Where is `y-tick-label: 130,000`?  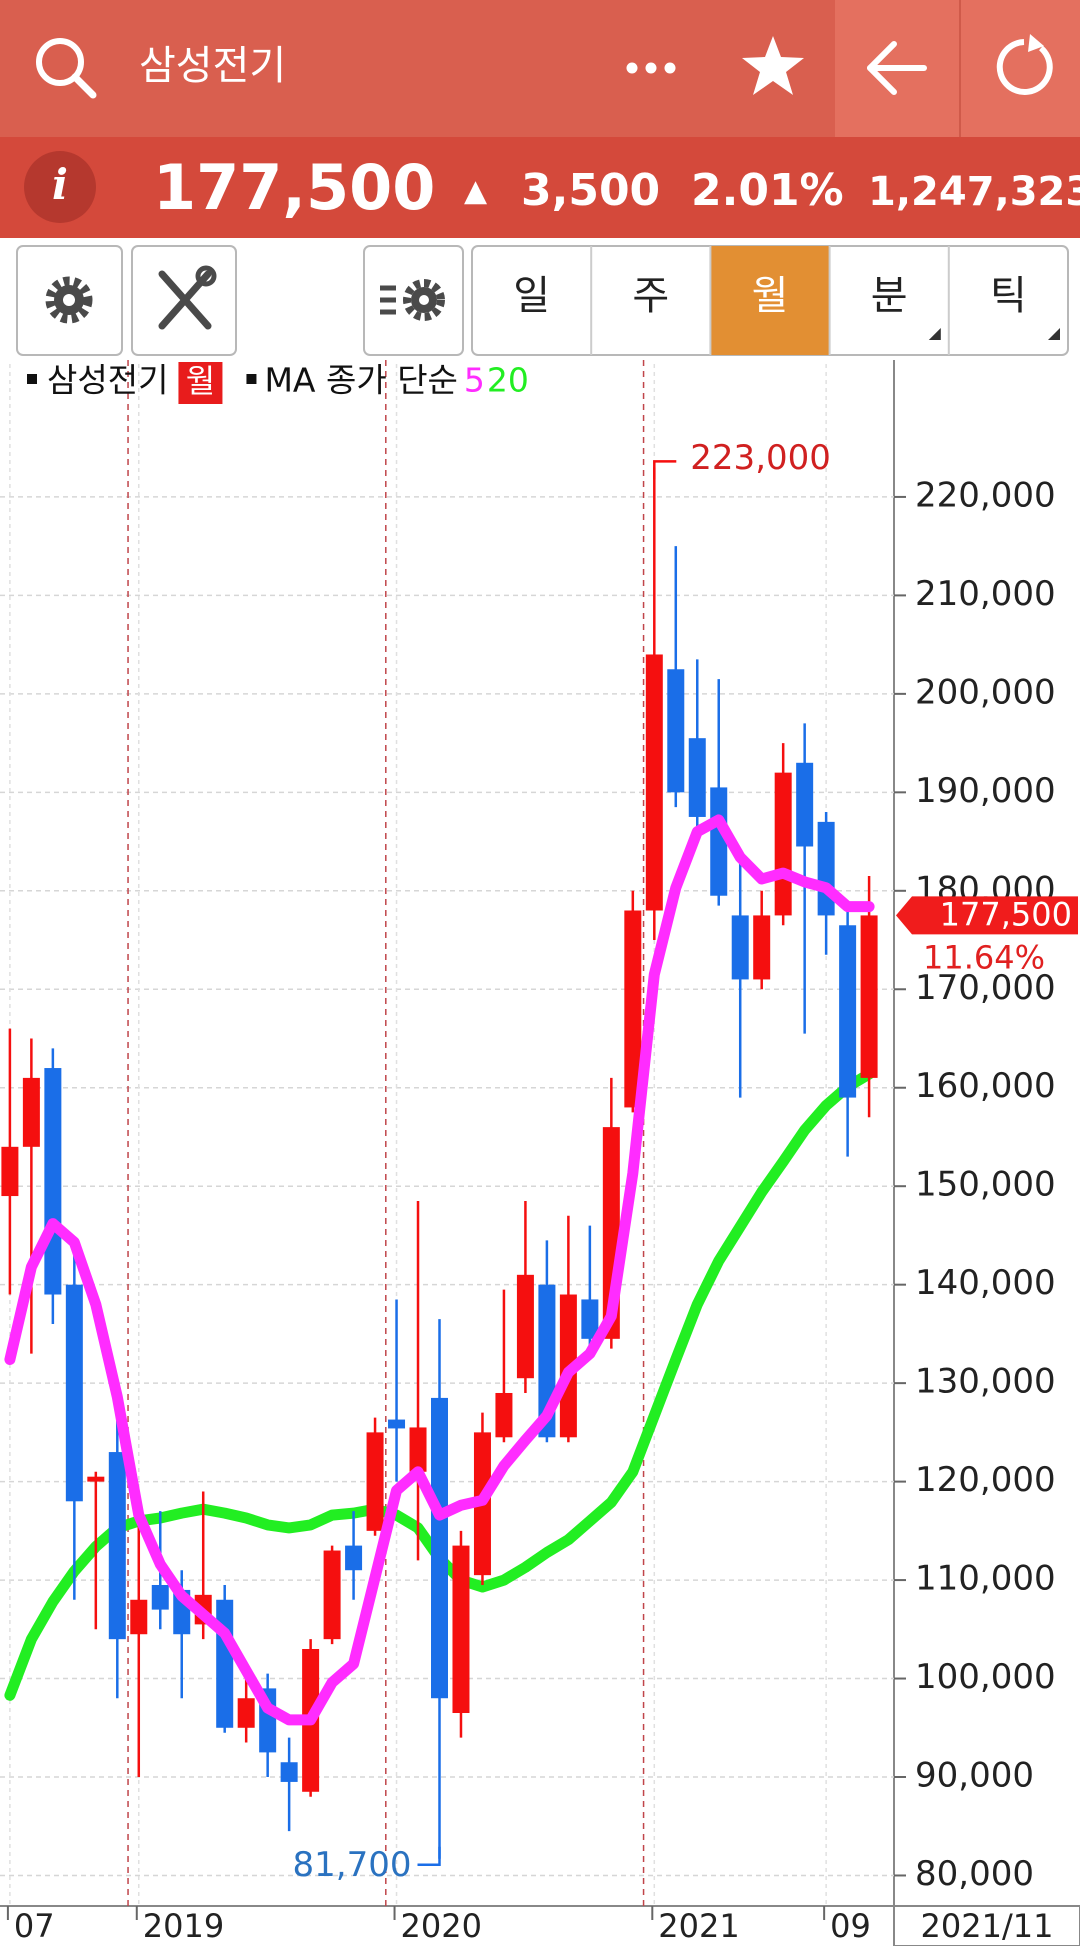
y-tick-label: 130,000 is located at coordinates (985, 1382).